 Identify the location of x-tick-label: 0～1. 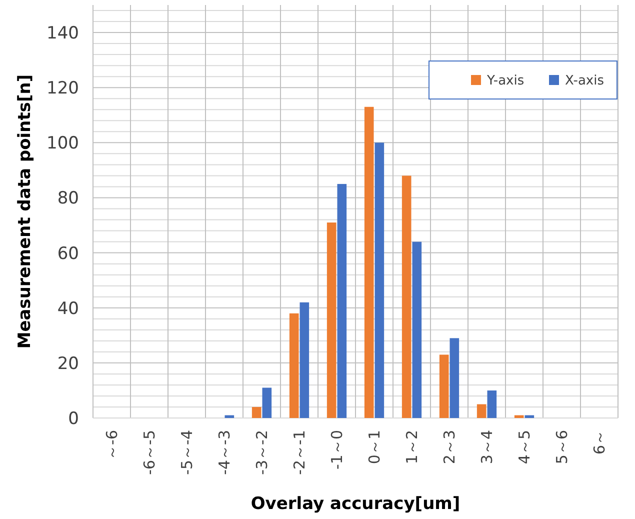
(375, 447).